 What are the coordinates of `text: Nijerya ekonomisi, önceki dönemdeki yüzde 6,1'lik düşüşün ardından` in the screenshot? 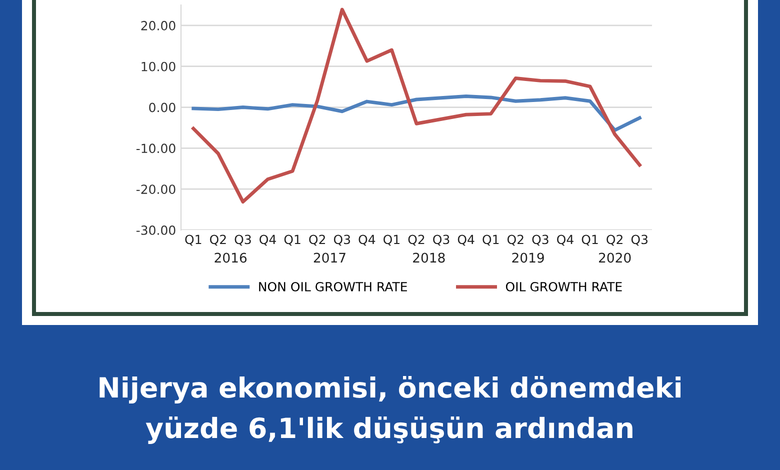 It's located at (390, 410).